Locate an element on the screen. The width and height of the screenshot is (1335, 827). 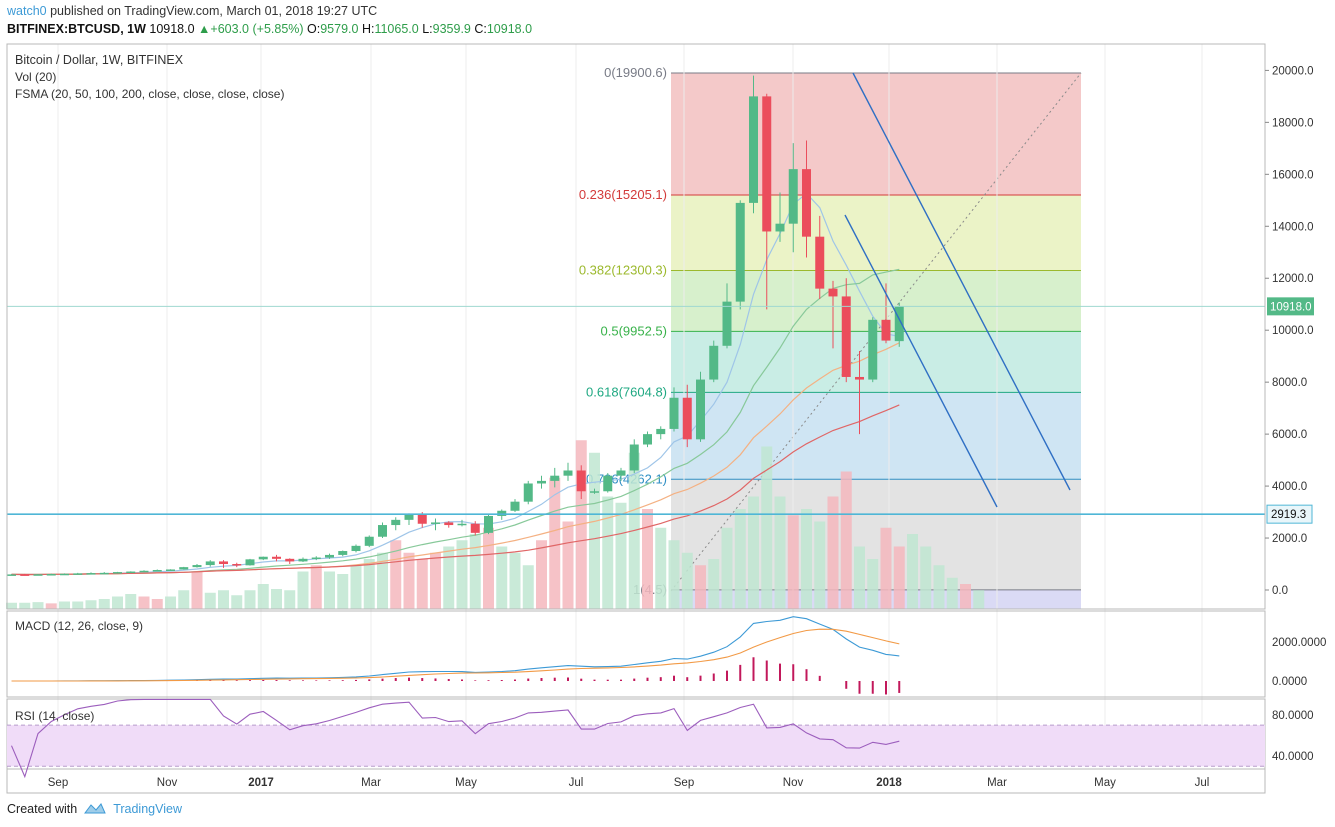
rsi-pane: 80.0000 40.0000 is located at coordinates (660, 738).